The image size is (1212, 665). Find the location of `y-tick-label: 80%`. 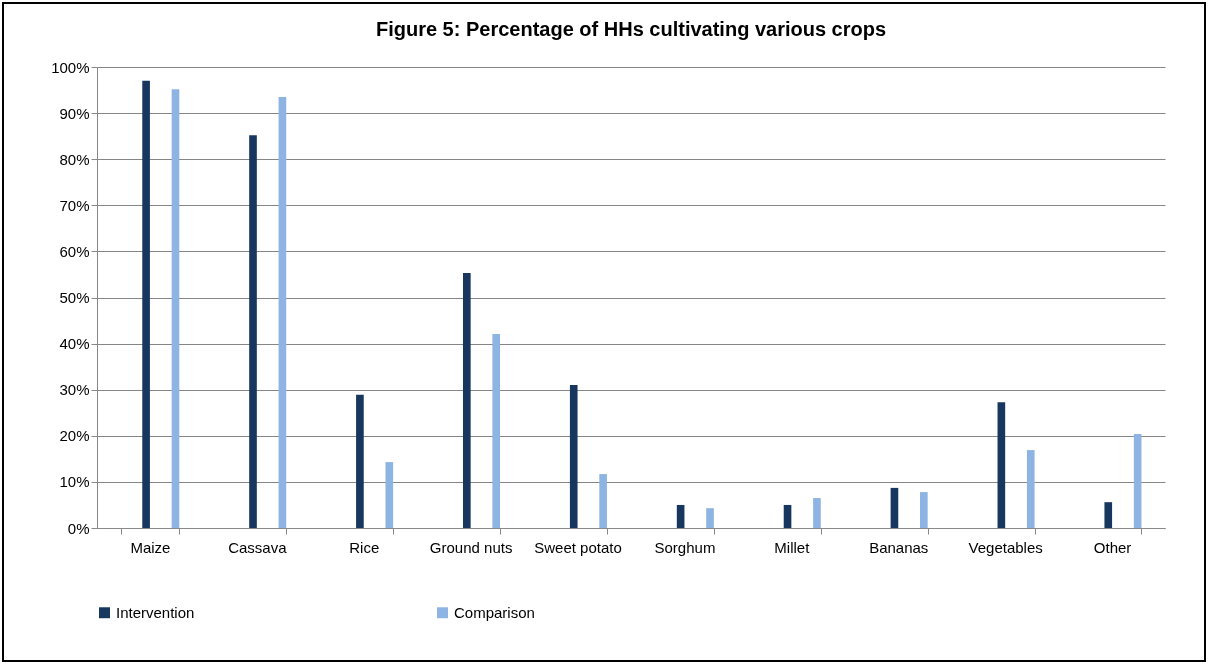

y-tick-label: 80% is located at coordinates (74, 159).